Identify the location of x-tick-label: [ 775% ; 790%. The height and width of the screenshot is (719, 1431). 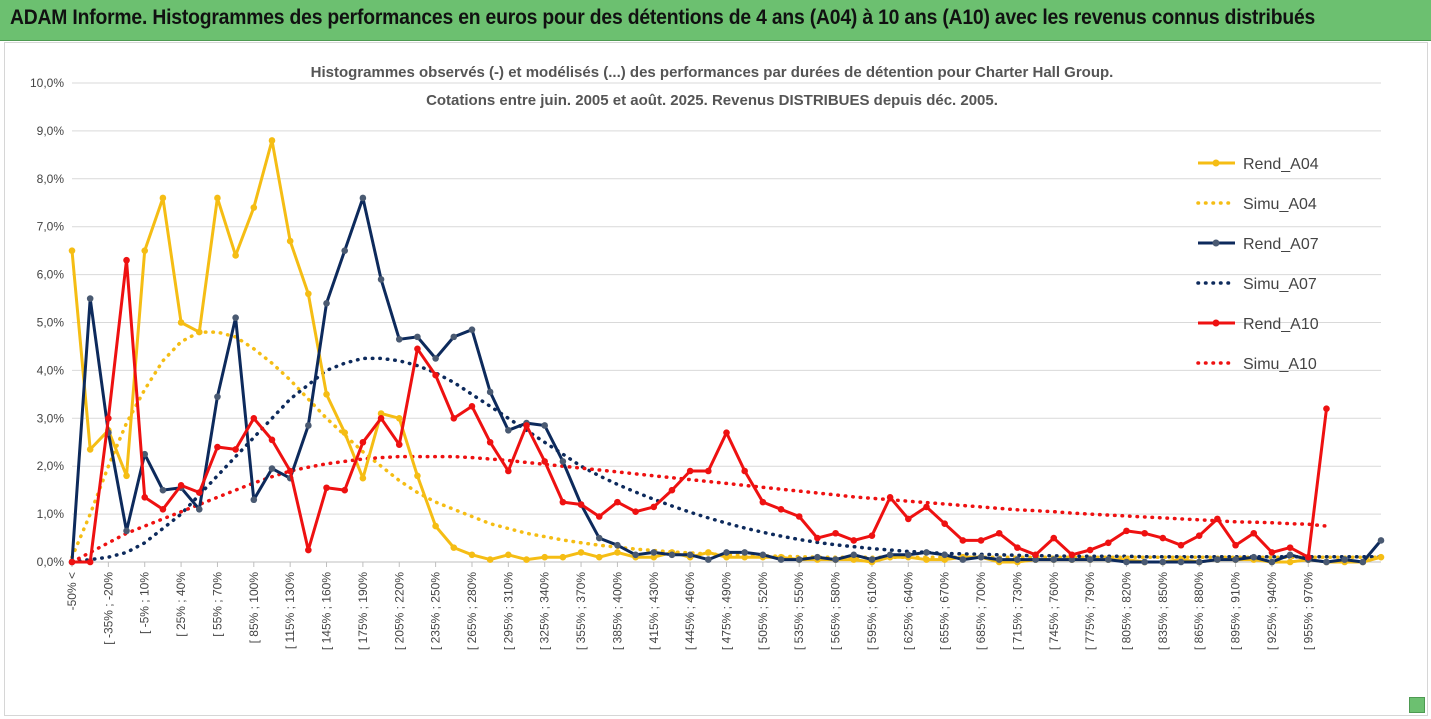
(1090, 611).